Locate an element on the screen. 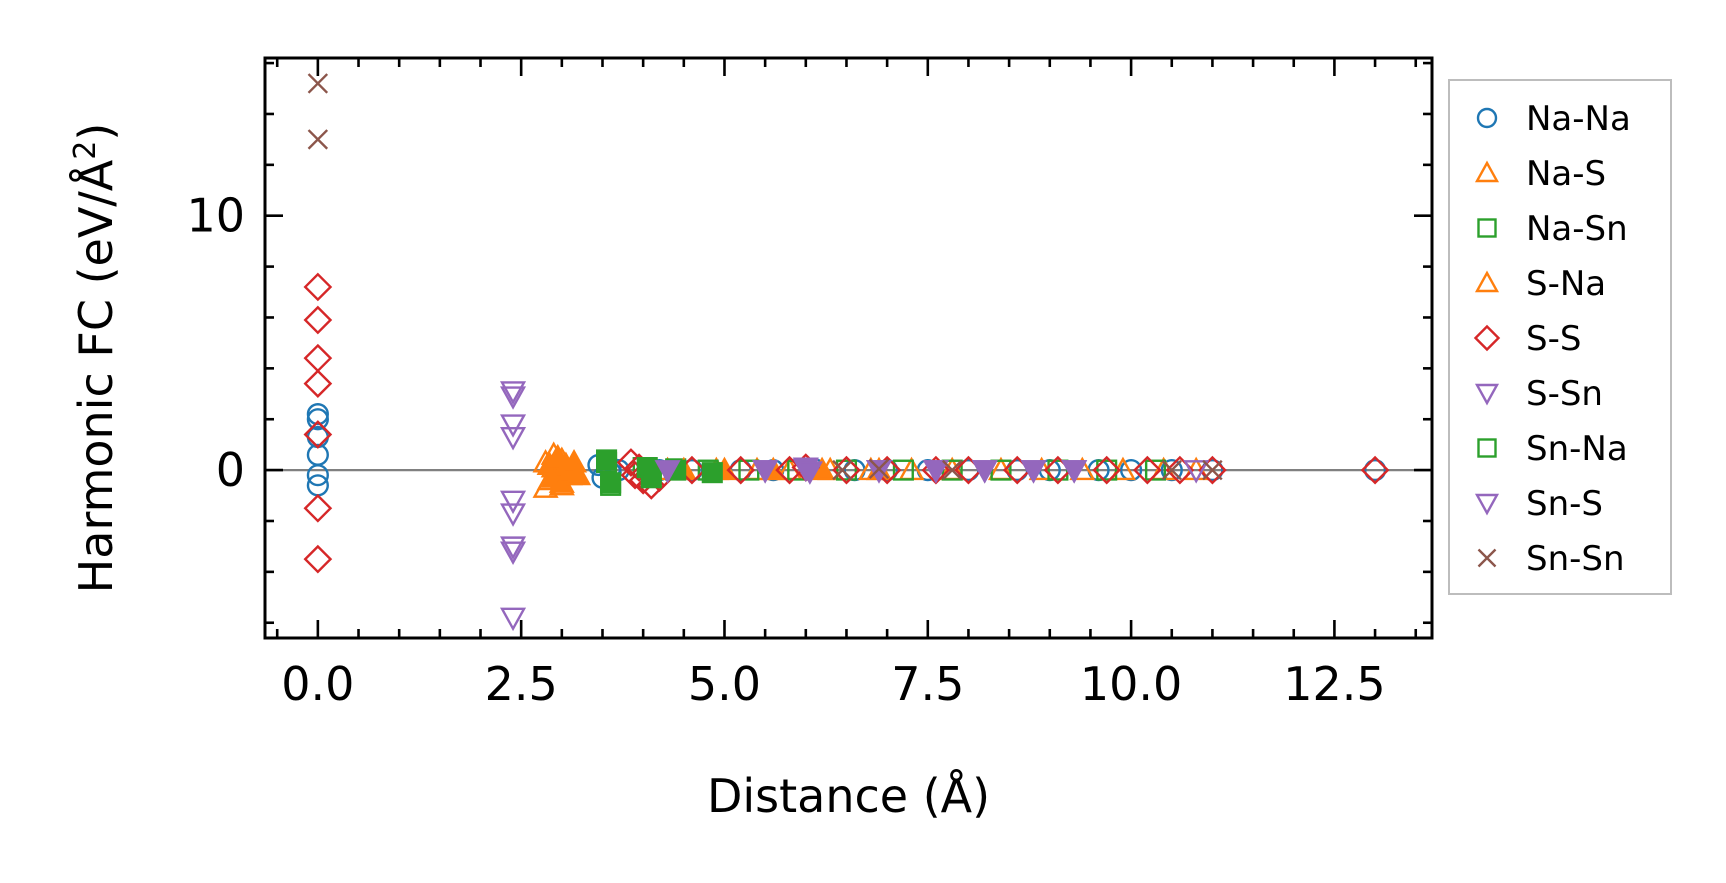  x-tick-label: 7.5 is located at coordinates (927, 684).